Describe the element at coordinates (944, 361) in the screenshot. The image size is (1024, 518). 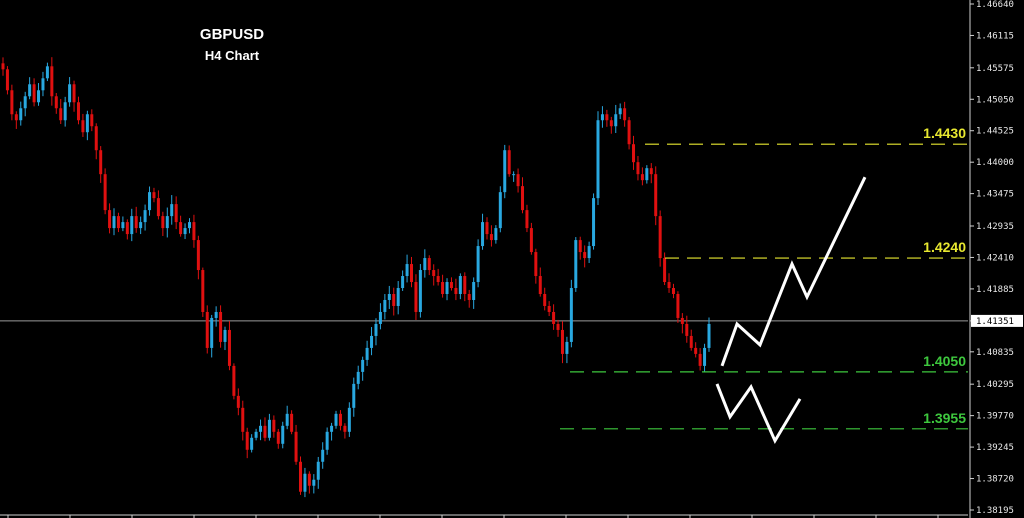
I see `level-label: 1.4050` at that location.